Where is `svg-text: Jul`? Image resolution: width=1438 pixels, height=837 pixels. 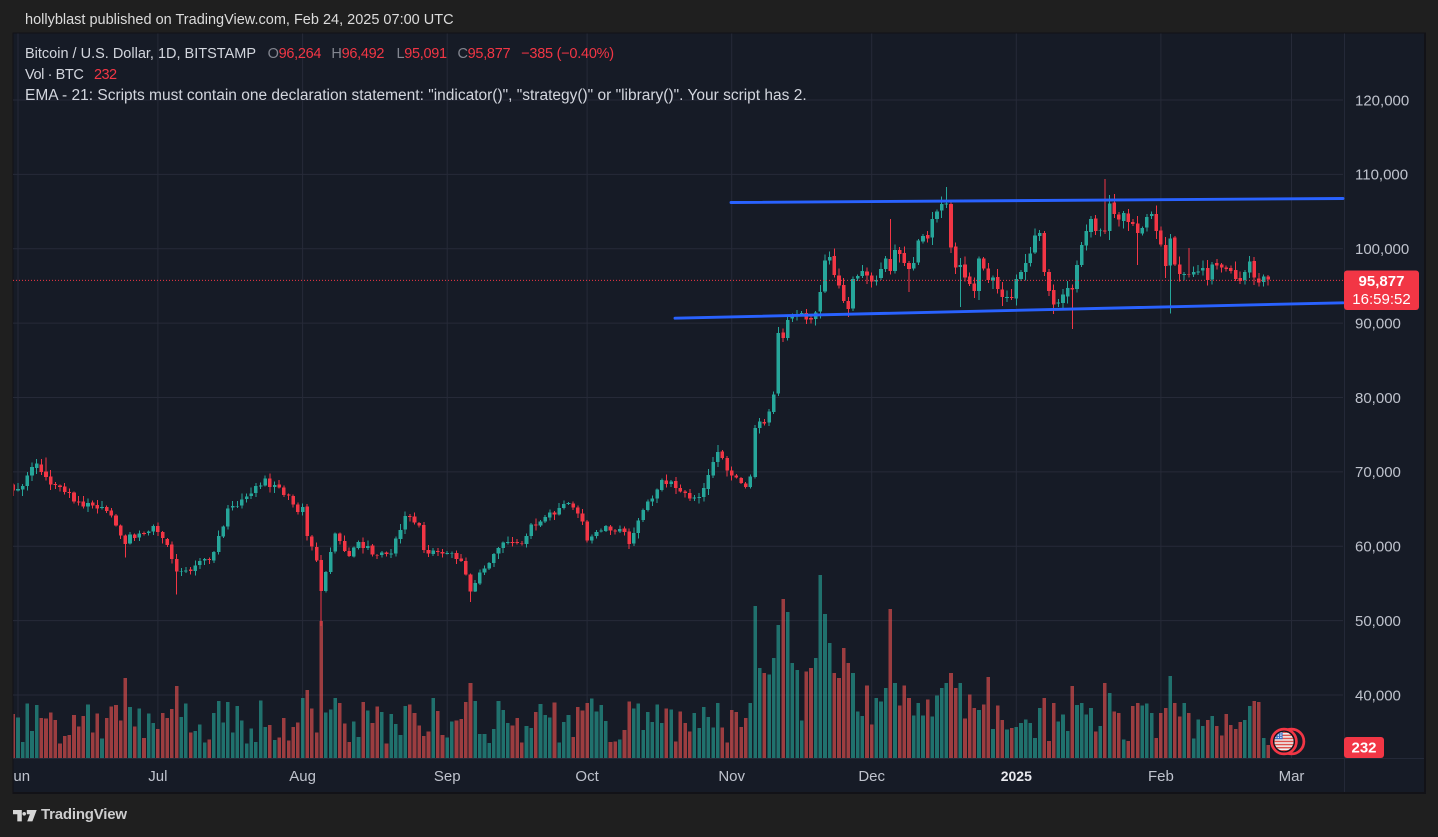 svg-text: Jul is located at coordinates (157, 776).